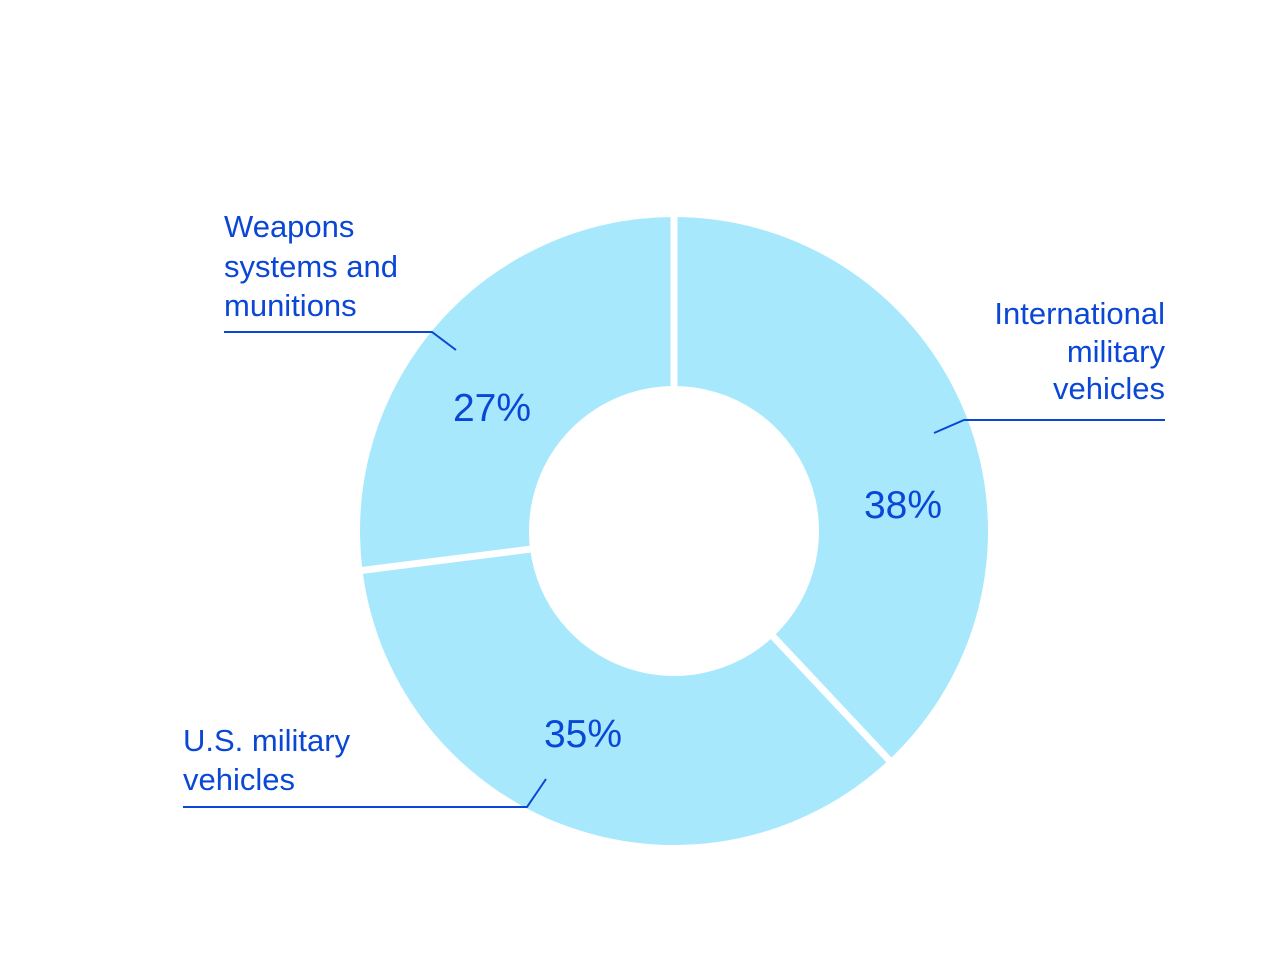  What do you see at coordinates (365, 793) in the screenshot?
I see `leader-line-us-military-vehicles` at bounding box center [365, 793].